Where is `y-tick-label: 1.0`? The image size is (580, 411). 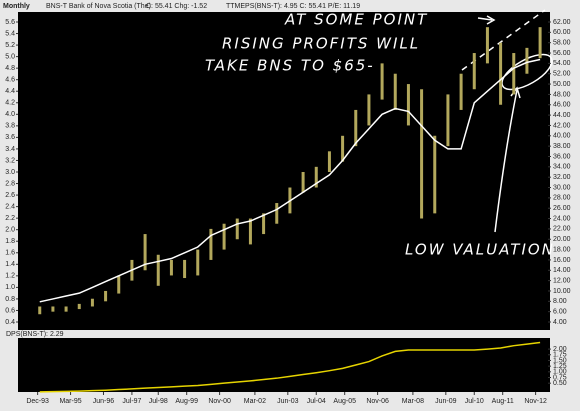
y-tick-label: 1.0 is located at coordinates (10, 287).